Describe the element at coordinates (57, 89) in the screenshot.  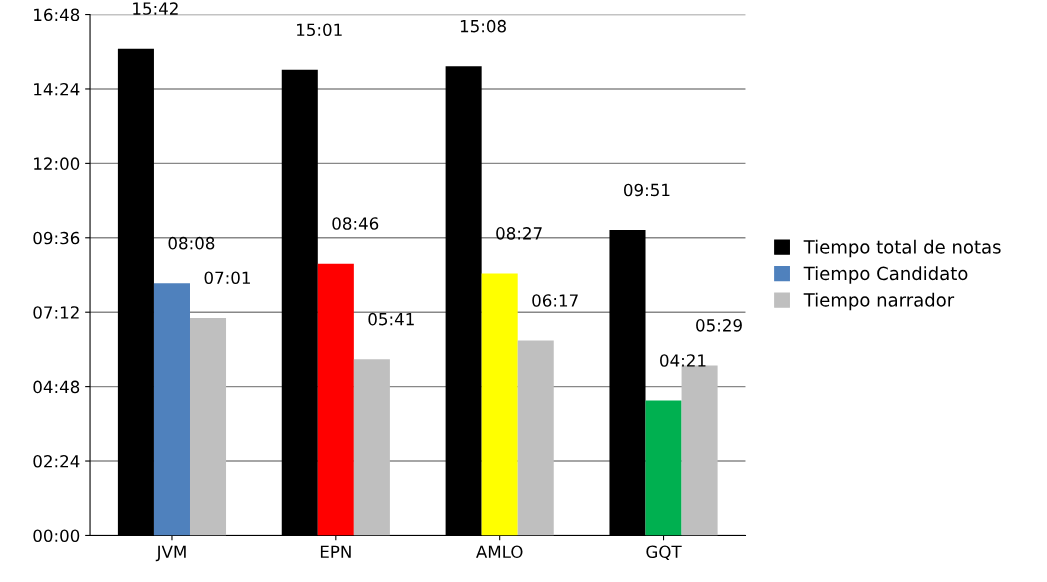
I see `y-tick-label: 14:24` at that location.